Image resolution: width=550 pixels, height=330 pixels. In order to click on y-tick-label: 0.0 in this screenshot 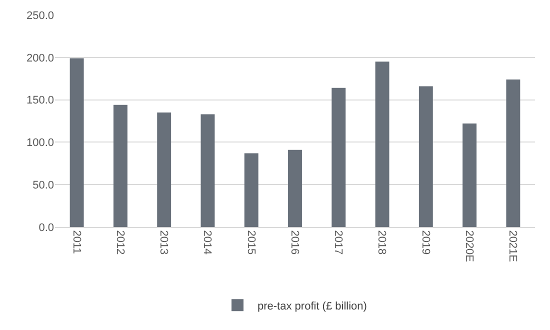, I will do `click(46, 228)`.